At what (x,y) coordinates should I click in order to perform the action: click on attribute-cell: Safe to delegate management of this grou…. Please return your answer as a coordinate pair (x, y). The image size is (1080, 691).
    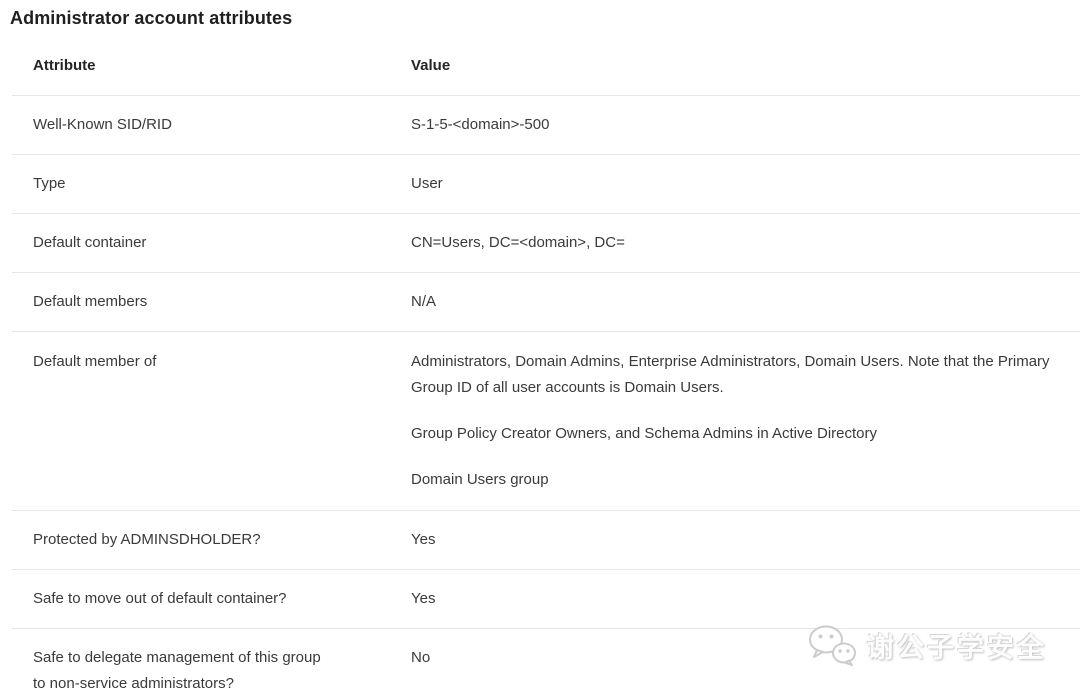
    Looking at the image, I should click on (177, 670).